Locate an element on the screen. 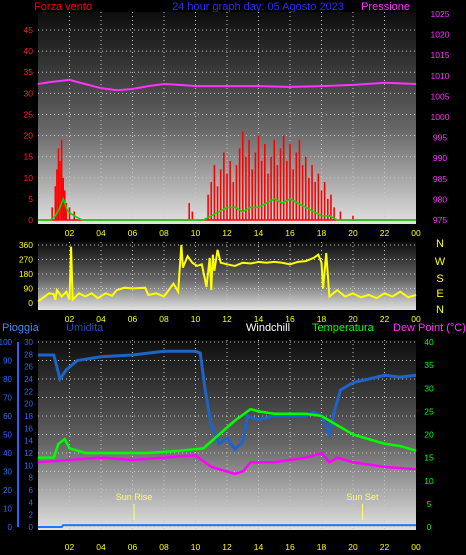  wind-speed-tick-label: 10 is located at coordinates (29, 178).